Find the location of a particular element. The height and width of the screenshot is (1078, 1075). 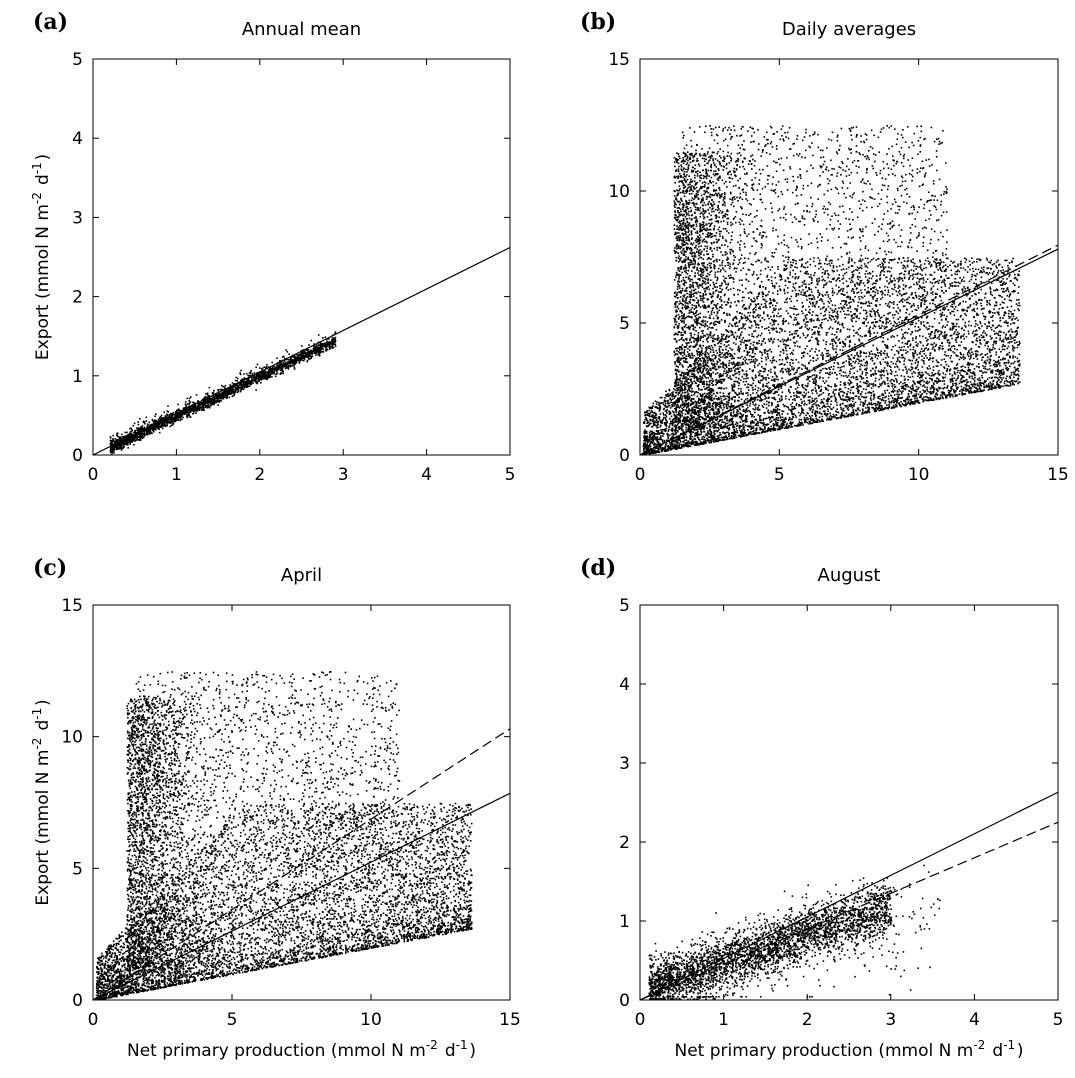

x-tick-label: 0 is located at coordinates (93, 475).